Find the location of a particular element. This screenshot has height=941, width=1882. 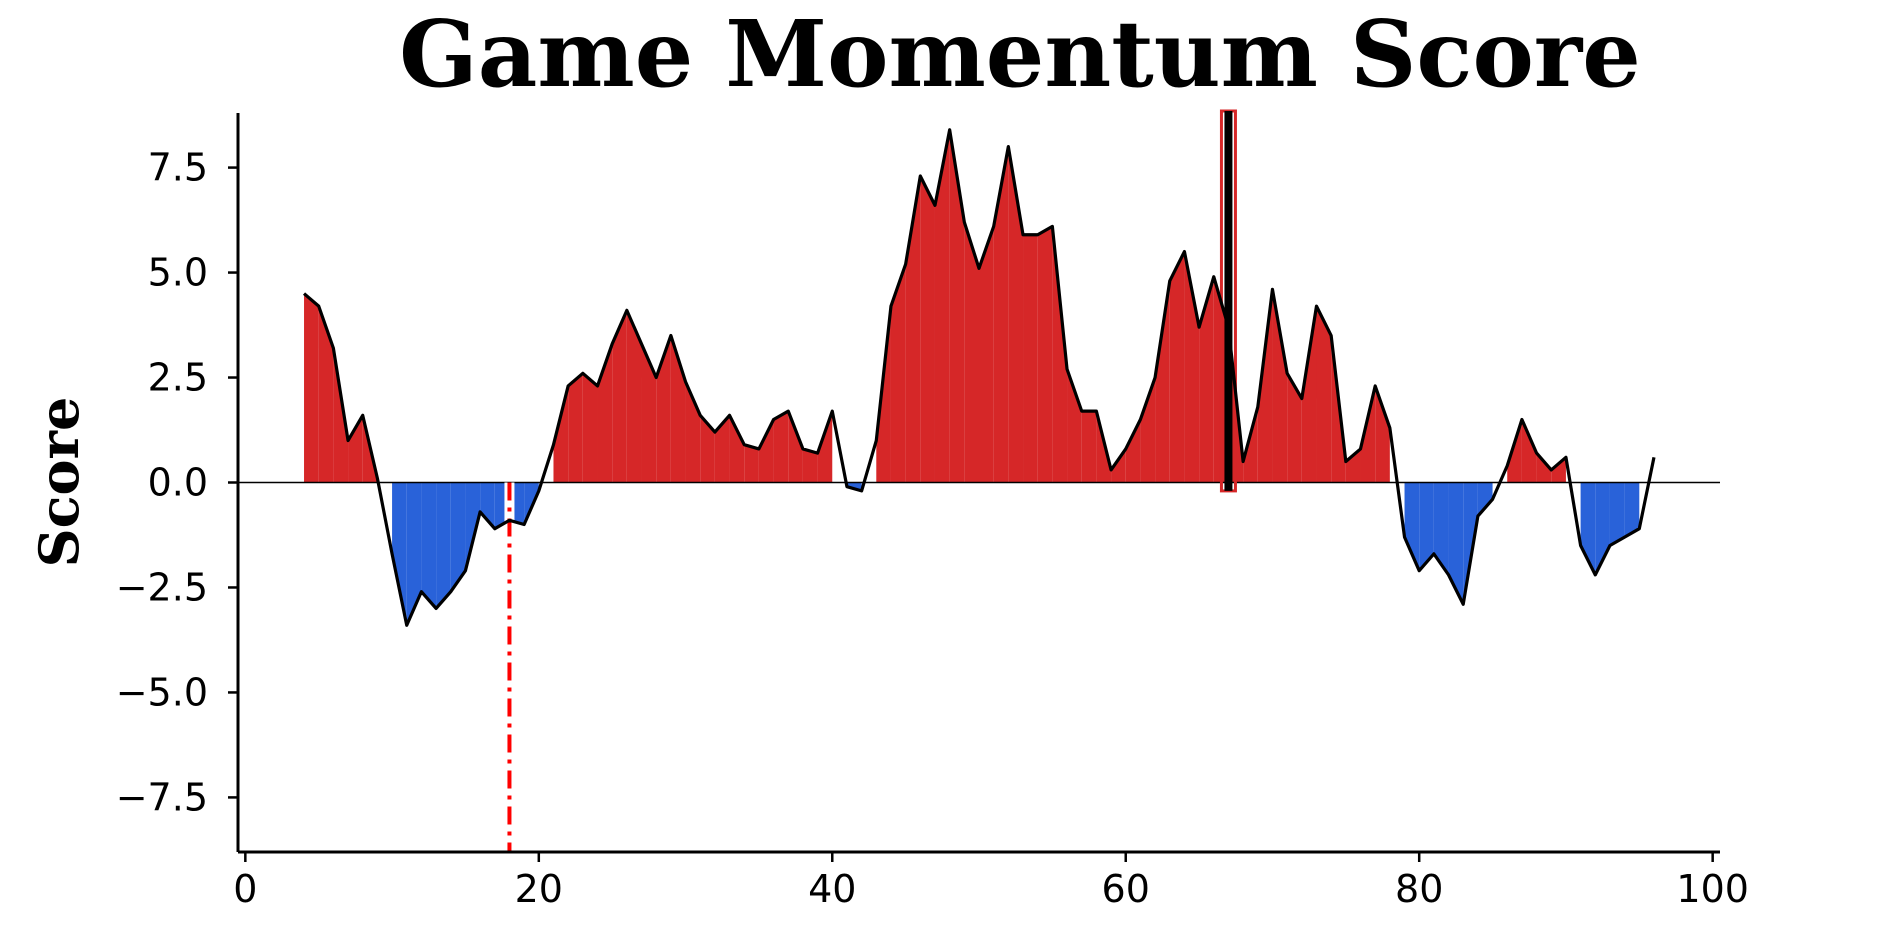

x-tick-label: 80 is located at coordinates (1419, 889).